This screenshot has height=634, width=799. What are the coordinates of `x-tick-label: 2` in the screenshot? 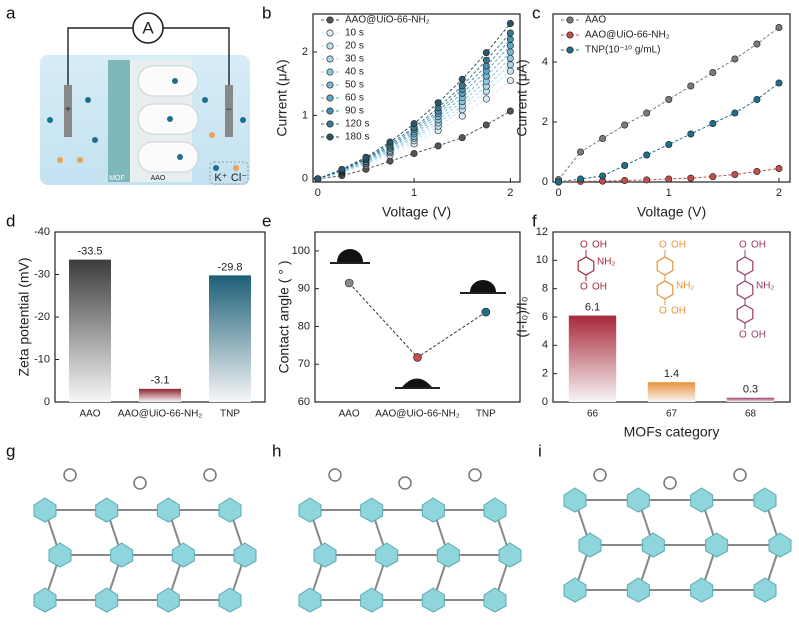 It's located at (779, 193).